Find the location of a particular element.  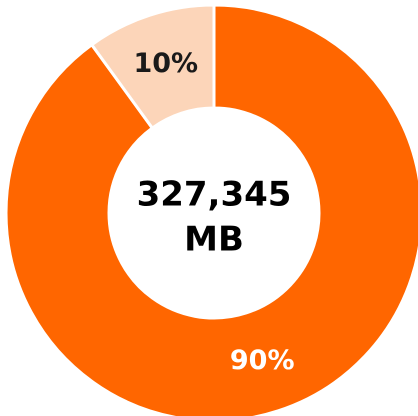

center-unit: MB is located at coordinates (214, 240).